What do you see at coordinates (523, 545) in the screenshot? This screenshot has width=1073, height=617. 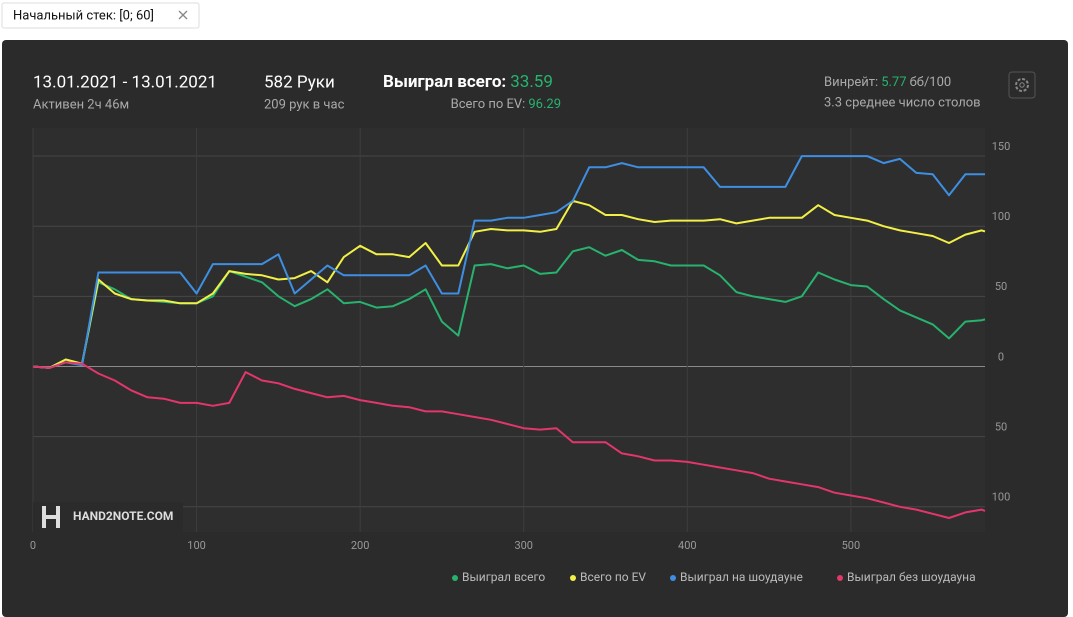 I see `x-tick-label: 300` at bounding box center [523, 545].